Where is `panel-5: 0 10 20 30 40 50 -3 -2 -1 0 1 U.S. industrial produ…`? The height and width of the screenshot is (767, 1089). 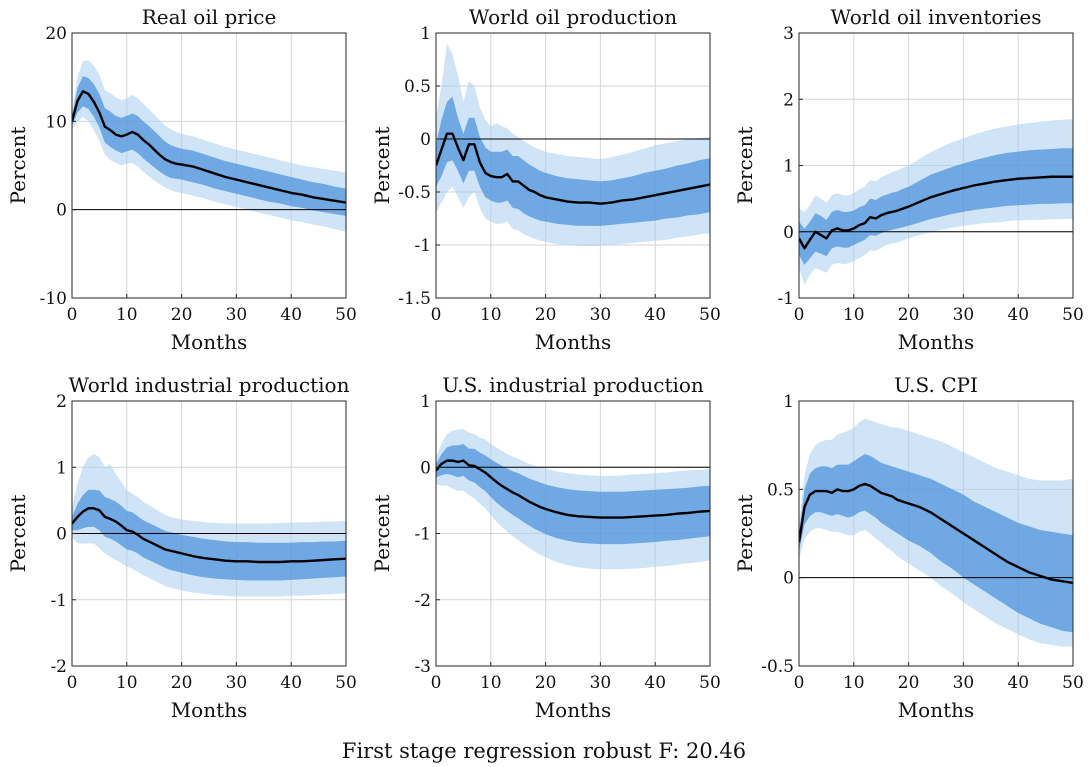
panel-5: 0 10 20 30 40 50 -3 -2 -1 0 1 U.S. industrial produ… is located at coordinates (545, 547).